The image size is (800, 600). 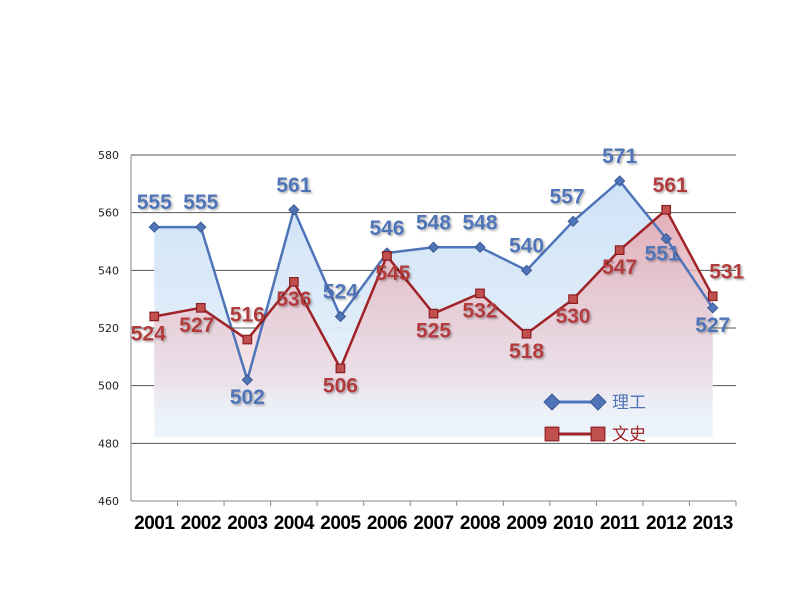 What do you see at coordinates (480, 523) in the screenshot?
I see `x-tick-label: 2008` at bounding box center [480, 523].